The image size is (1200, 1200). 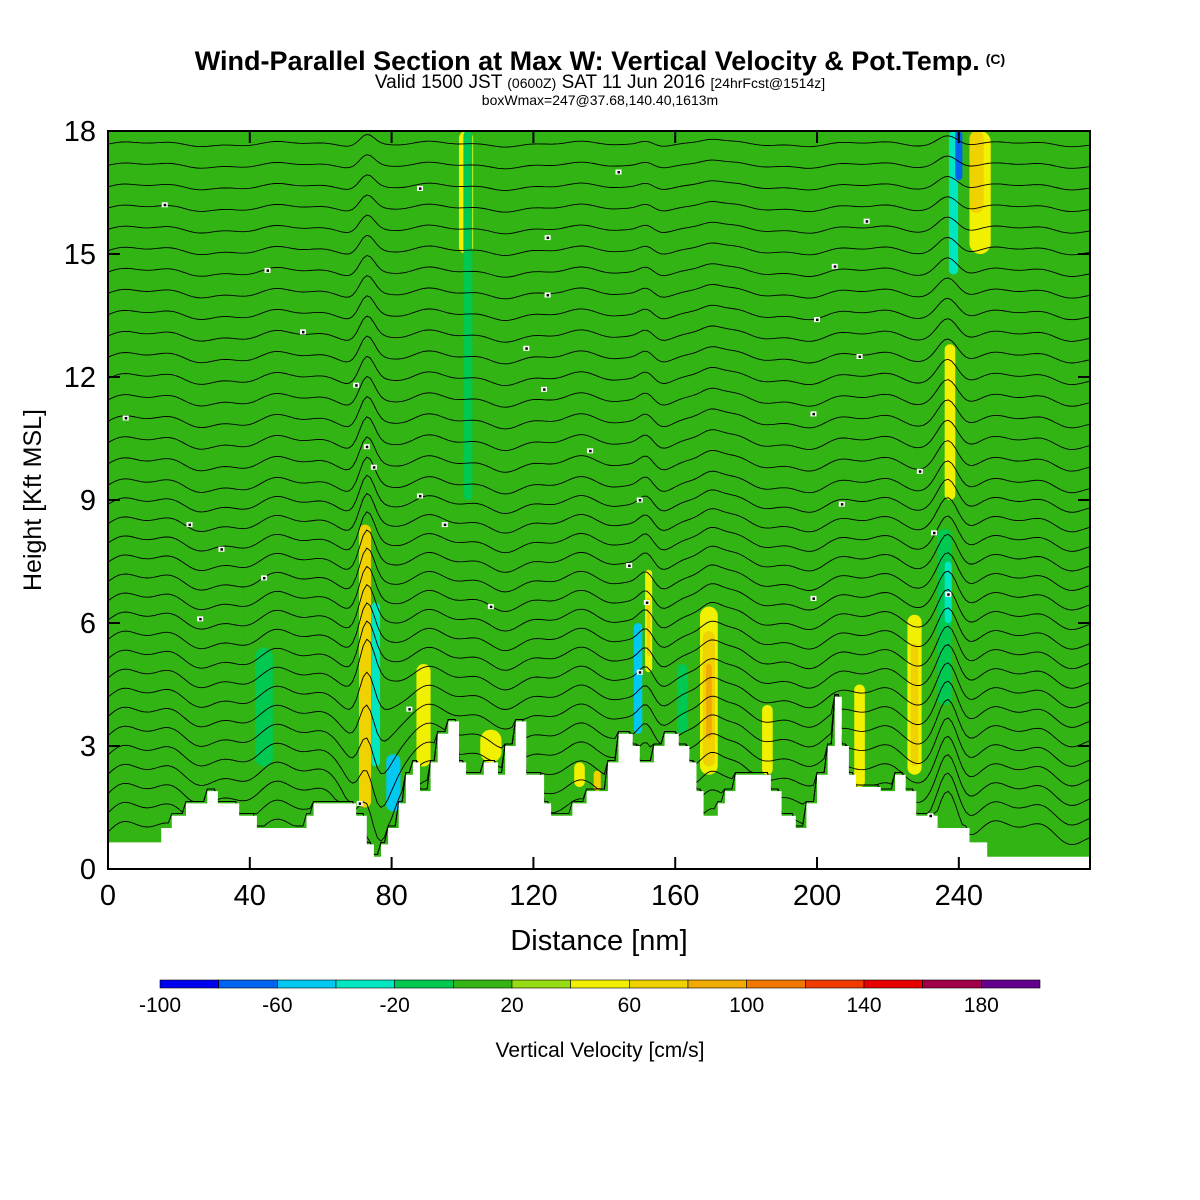 I want to click on x-tick-label: 0, so click(x=108, y=896).